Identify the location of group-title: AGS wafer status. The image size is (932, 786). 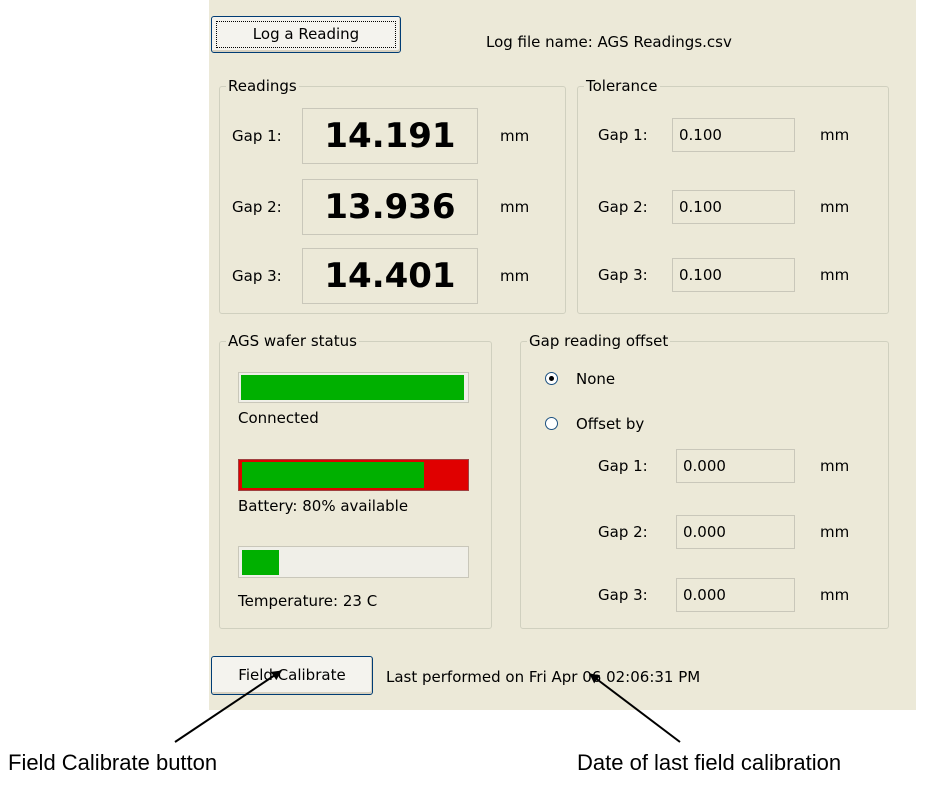
(292, 341).